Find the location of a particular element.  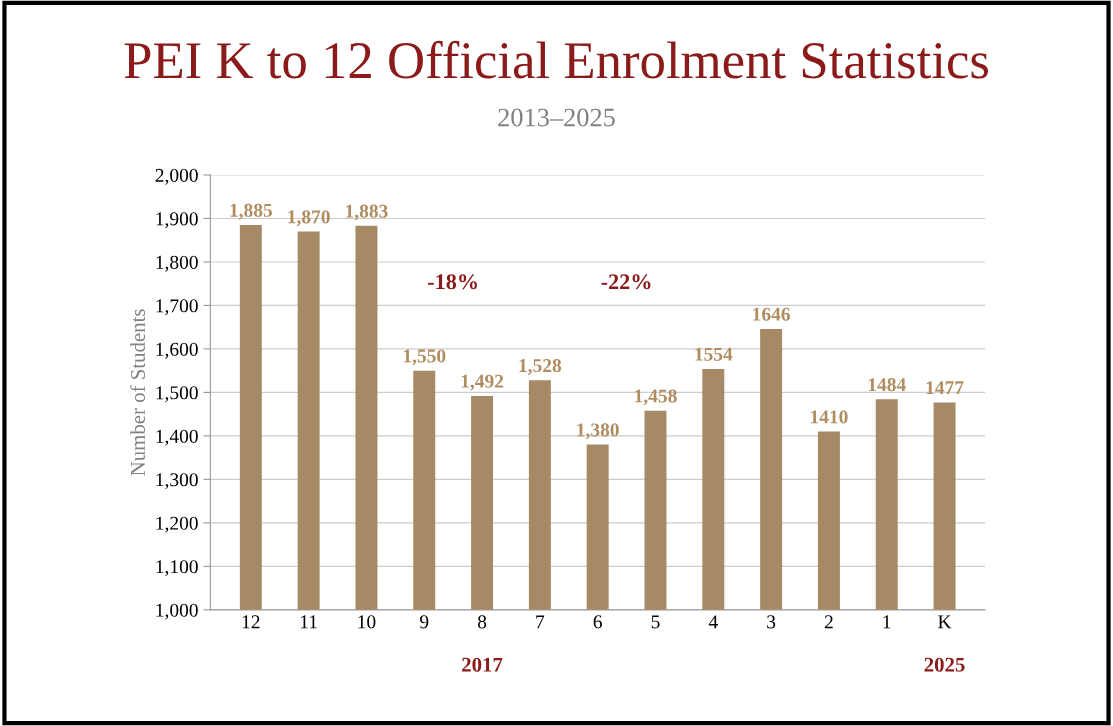

chart-title: PEI K to 12 Official Enrolment Statistics is located at coordinates (556, 59).